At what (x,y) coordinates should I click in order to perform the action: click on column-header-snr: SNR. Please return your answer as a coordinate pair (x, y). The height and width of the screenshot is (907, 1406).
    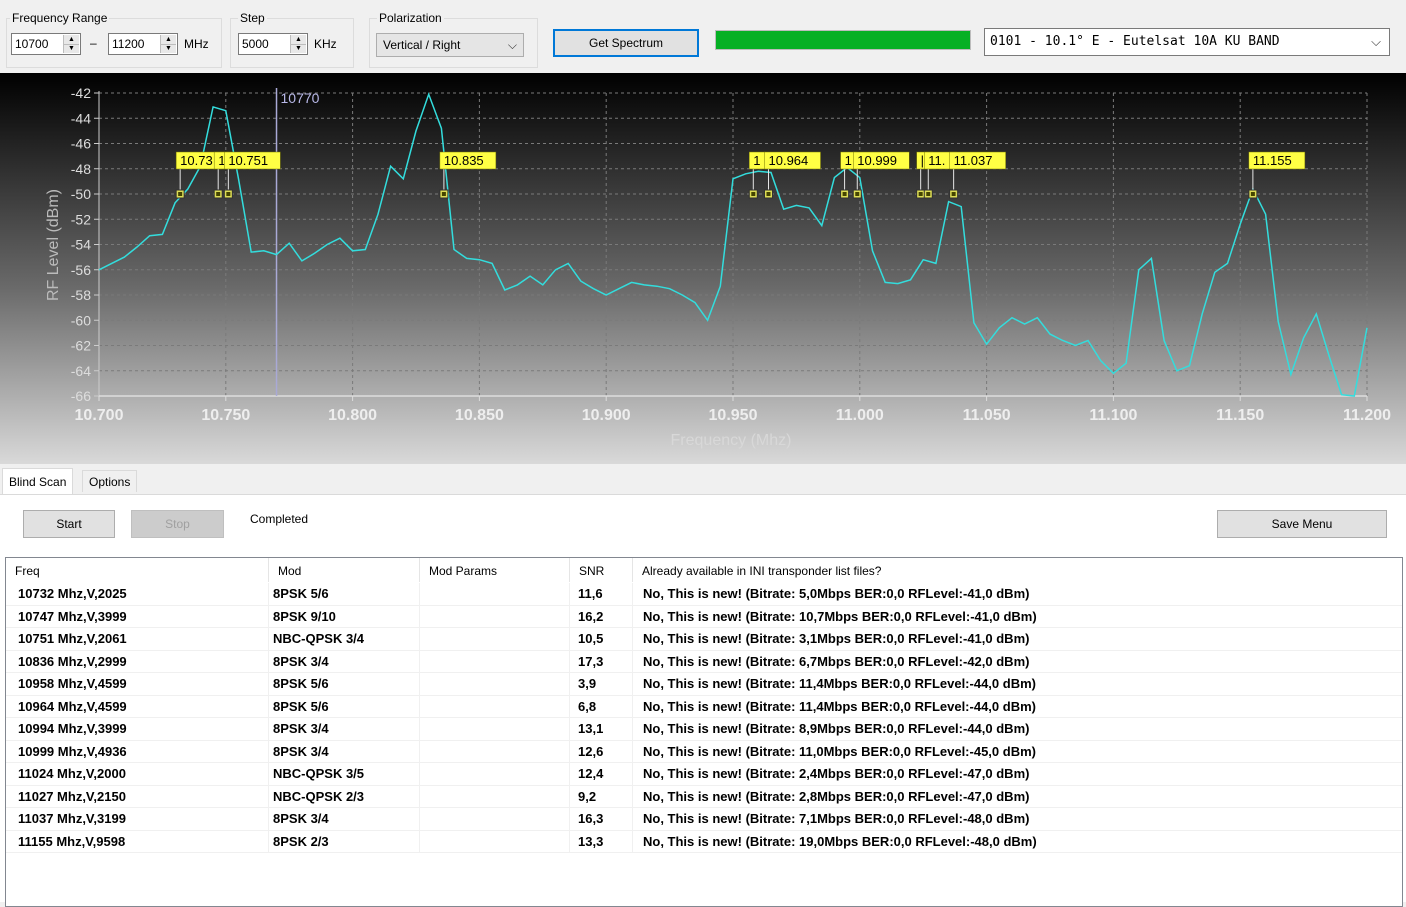
    Looking at the image, I should click on (601, 570).